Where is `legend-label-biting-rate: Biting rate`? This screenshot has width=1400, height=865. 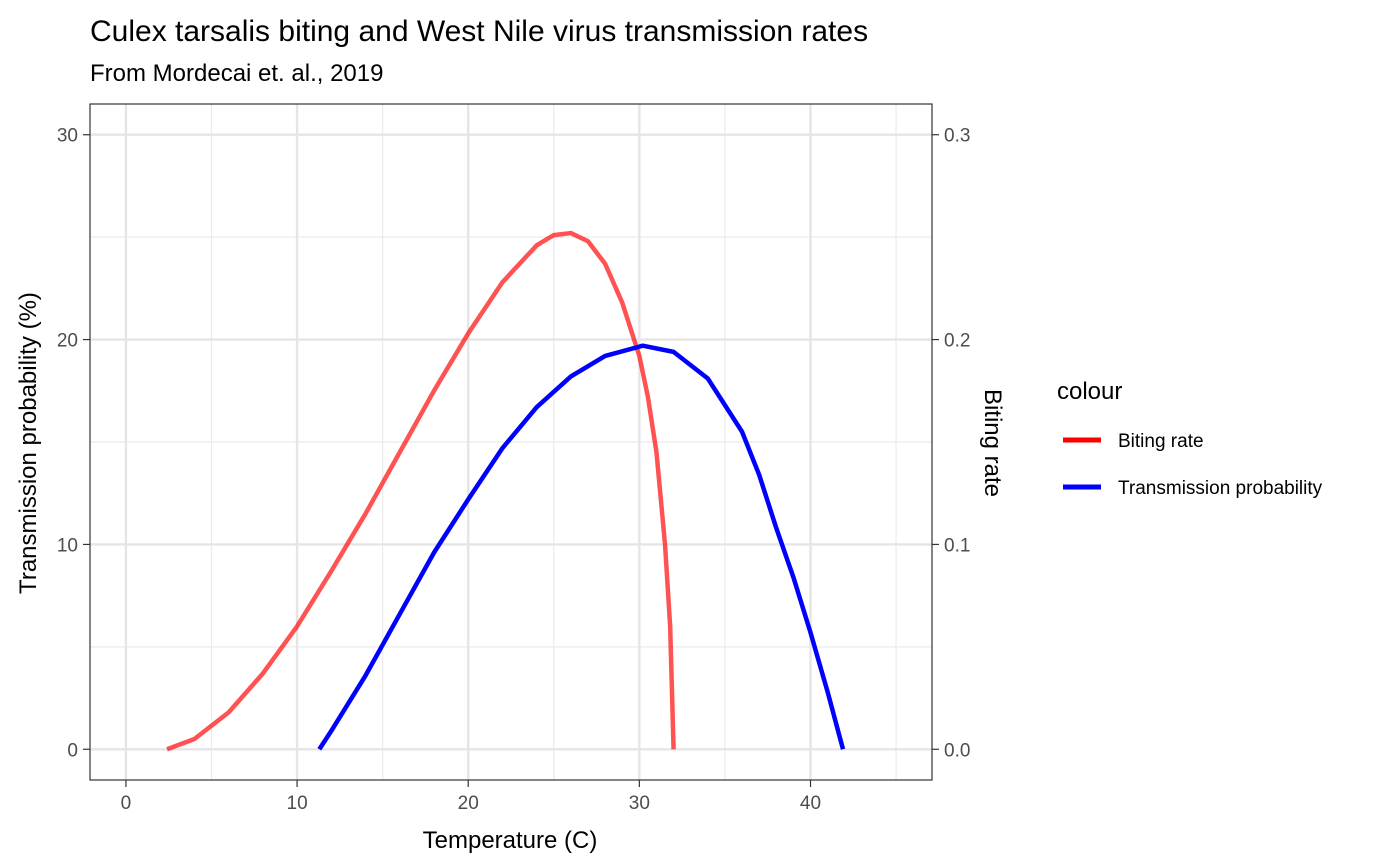 legend-label-biting-rate: Biting rate is located at coordinates (1161, 441).